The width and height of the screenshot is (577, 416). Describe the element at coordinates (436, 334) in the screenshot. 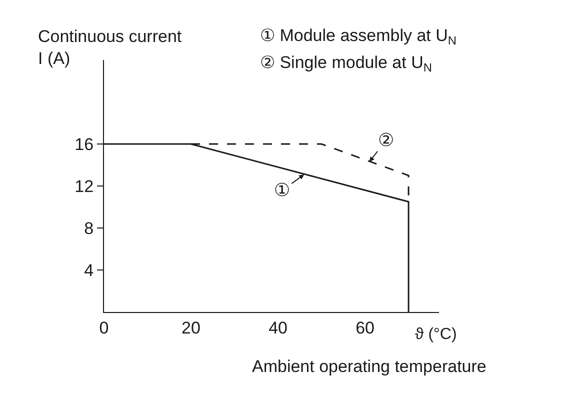

I see `text: ϑ (°C)` at that location.